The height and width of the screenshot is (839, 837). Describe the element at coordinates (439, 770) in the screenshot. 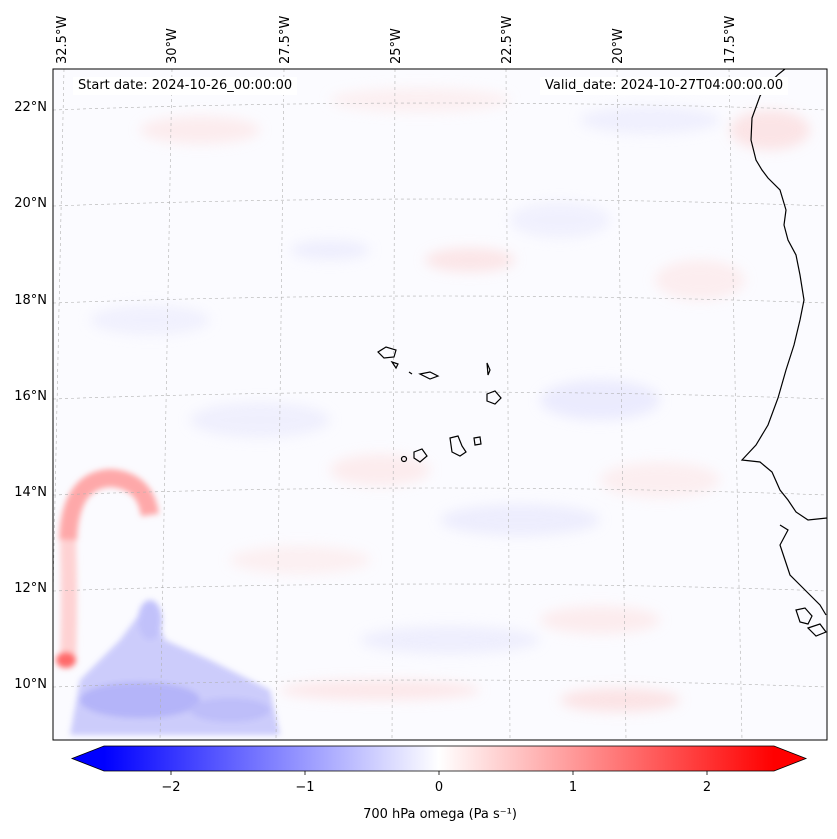

I see `colorbar: −2 −1 0 1 2` at that location.